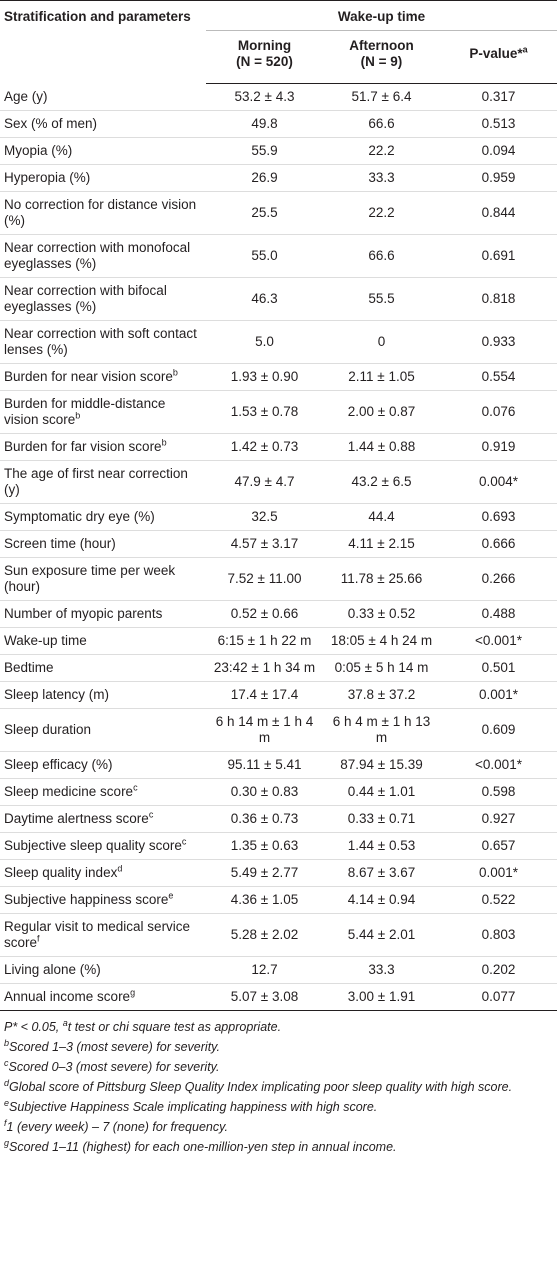  I want to click on row-label-sup: d, so click(120, 868).